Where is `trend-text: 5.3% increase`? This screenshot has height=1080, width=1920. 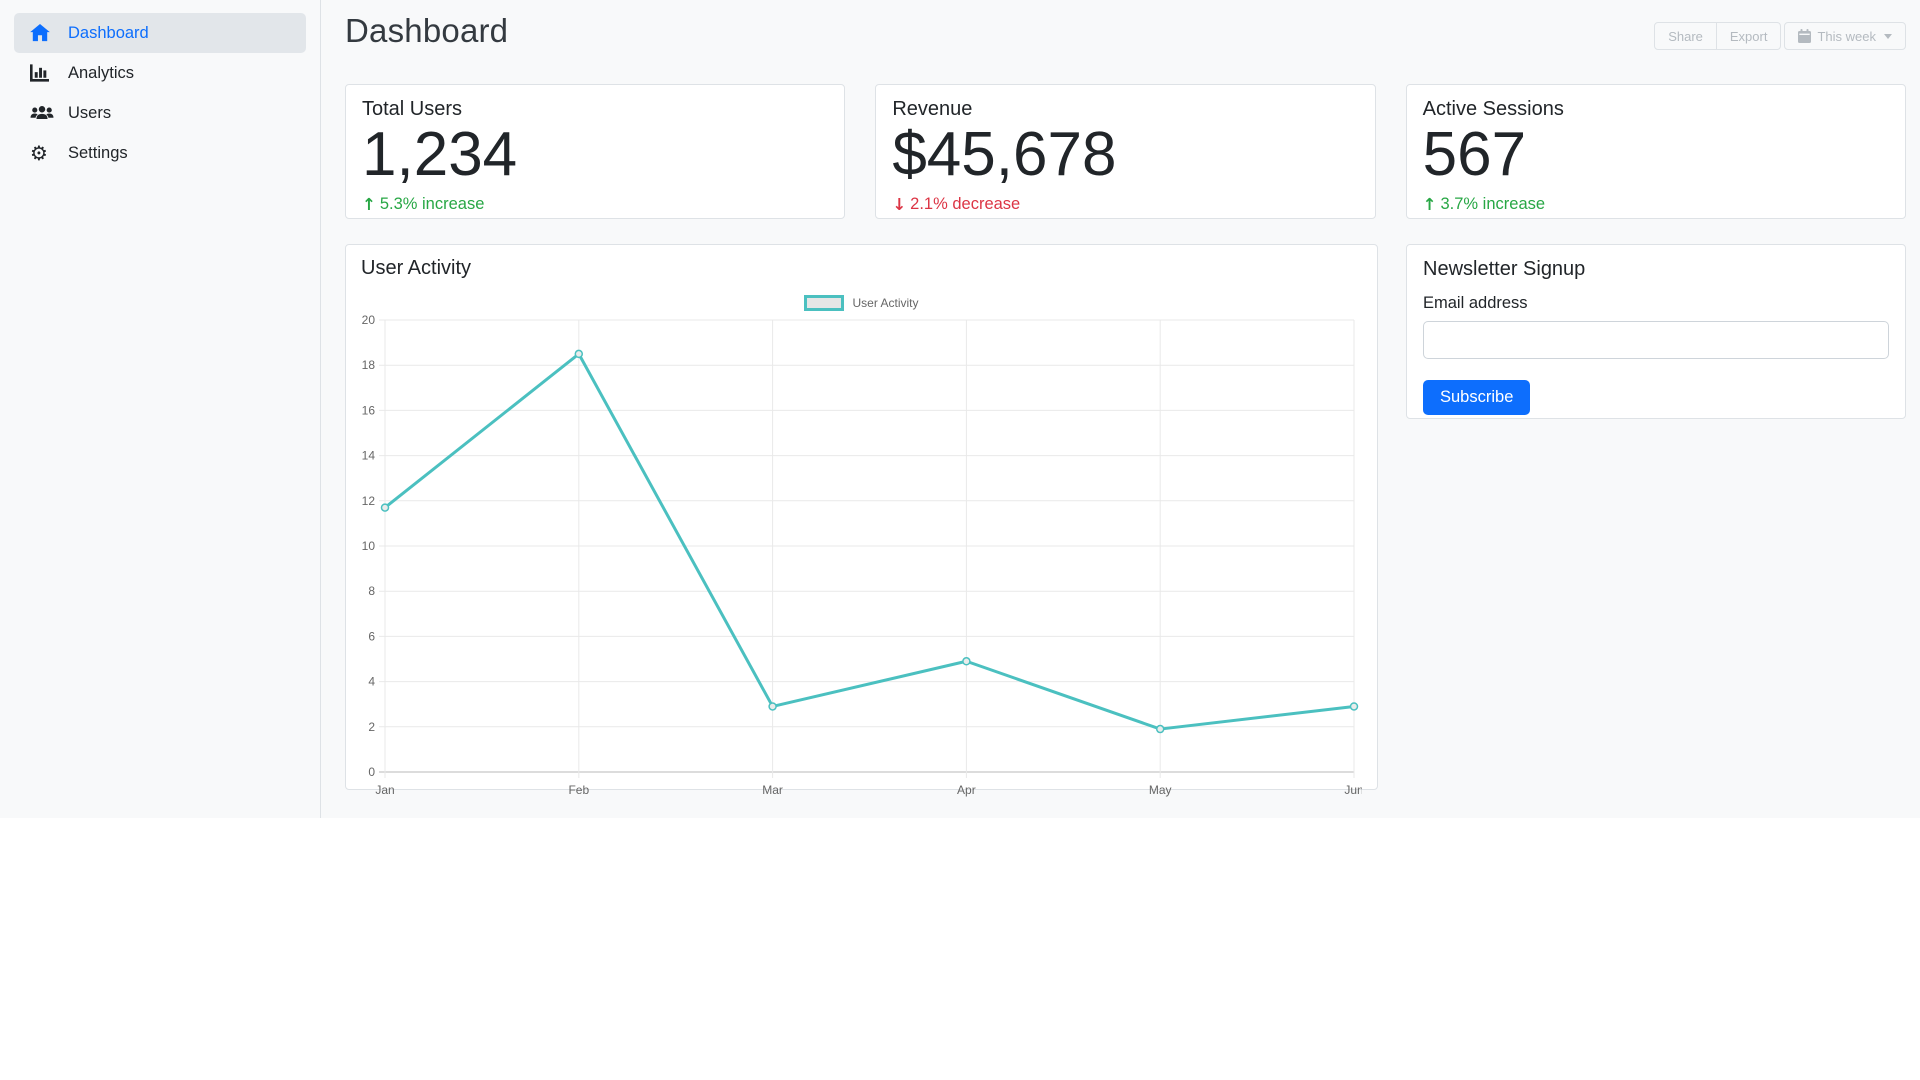 trend-text: 5.3% increase is located at coordinates (432, 204).